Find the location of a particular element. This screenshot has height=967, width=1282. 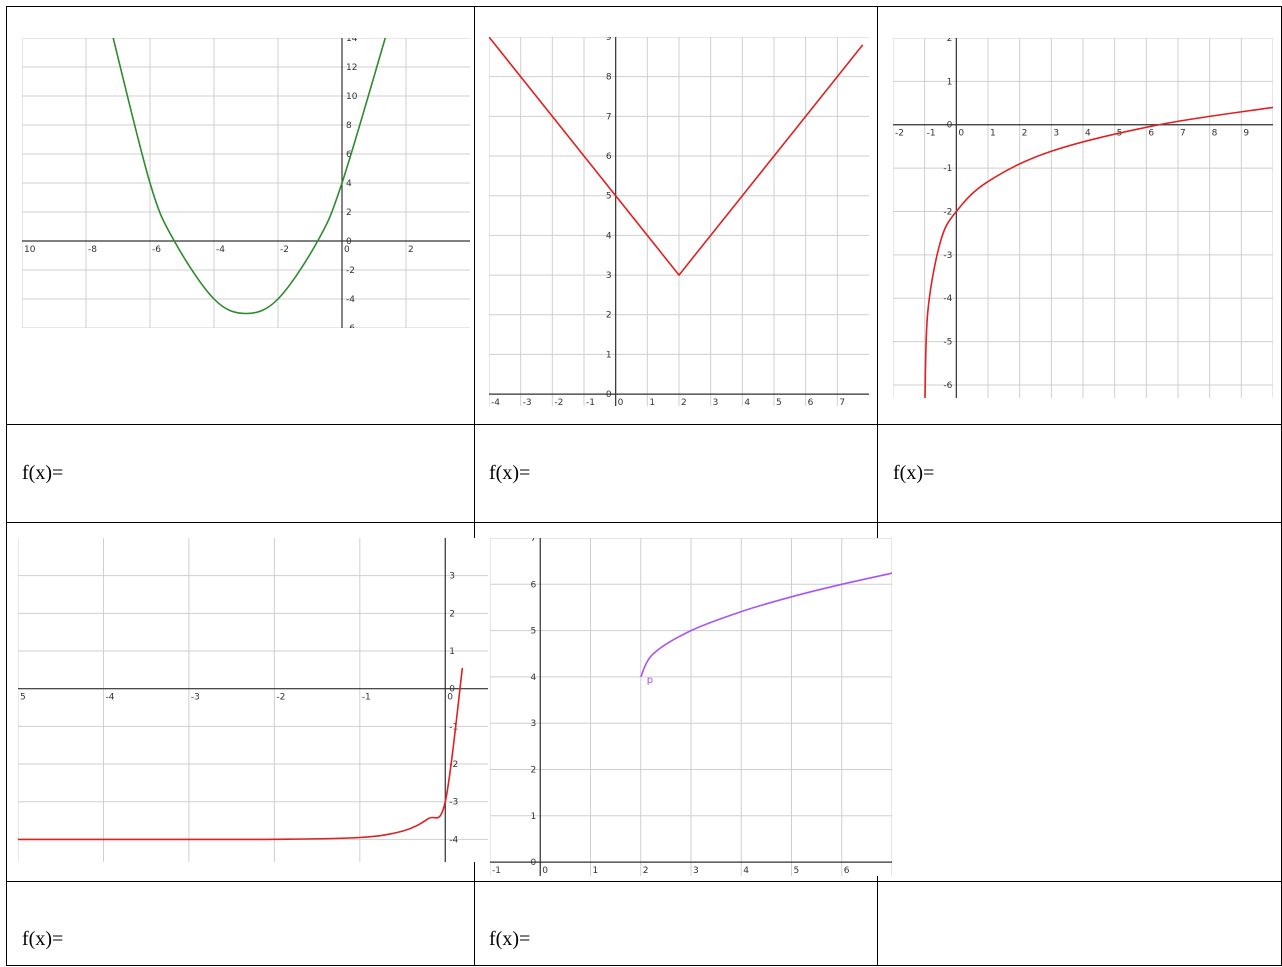

function-label-2: f(x)= is located at coordinates (510, 473).